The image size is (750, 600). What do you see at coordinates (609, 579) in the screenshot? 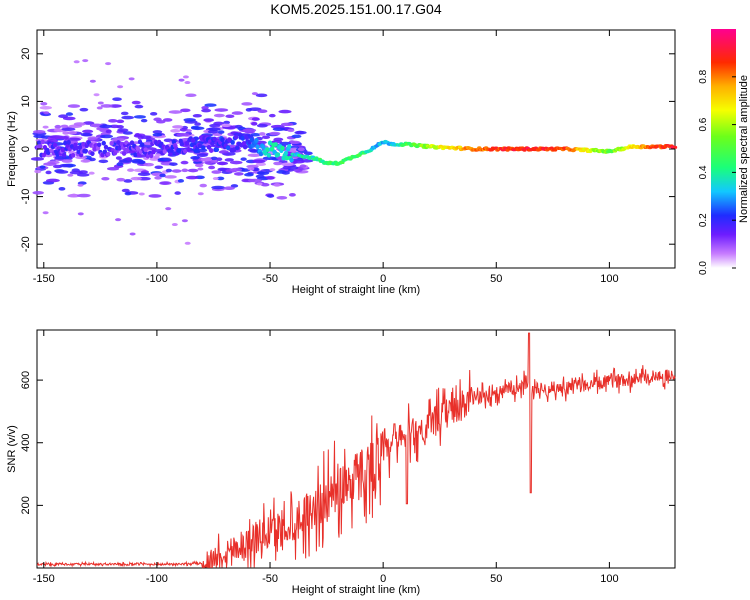
I see `snr-xtick-label: 100` at bounding box center [609, 579].